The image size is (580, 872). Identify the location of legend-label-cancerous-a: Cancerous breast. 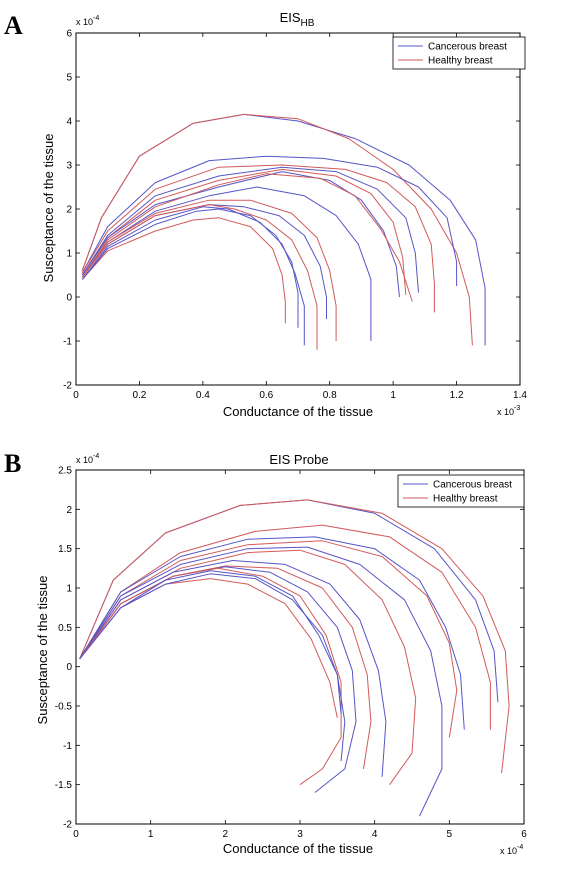
(467, 47).